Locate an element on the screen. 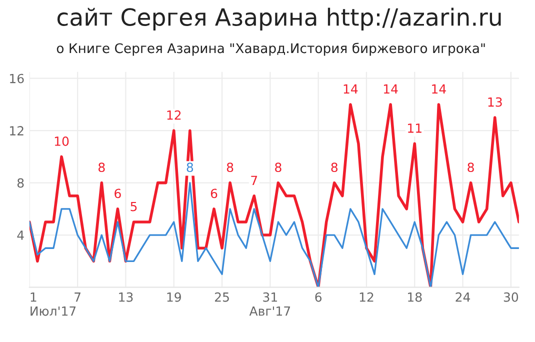 The height and width of the screenshot is (342, 535). x-tick-label: 1 Июл'17 is located at coordinates (53, 304).